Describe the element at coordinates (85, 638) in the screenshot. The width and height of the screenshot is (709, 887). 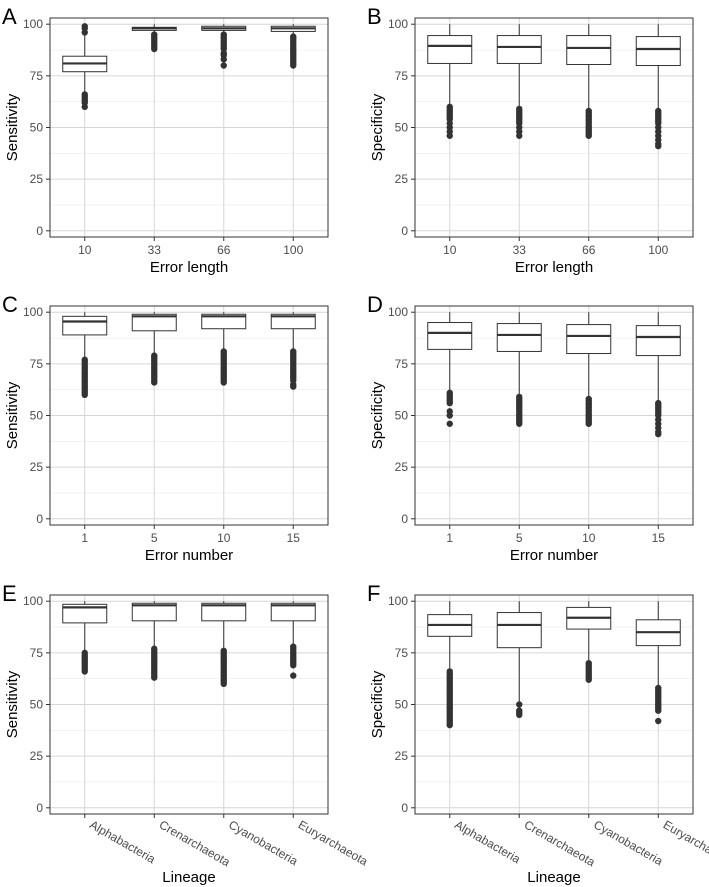
I see `box-alphabacteria` at that location.